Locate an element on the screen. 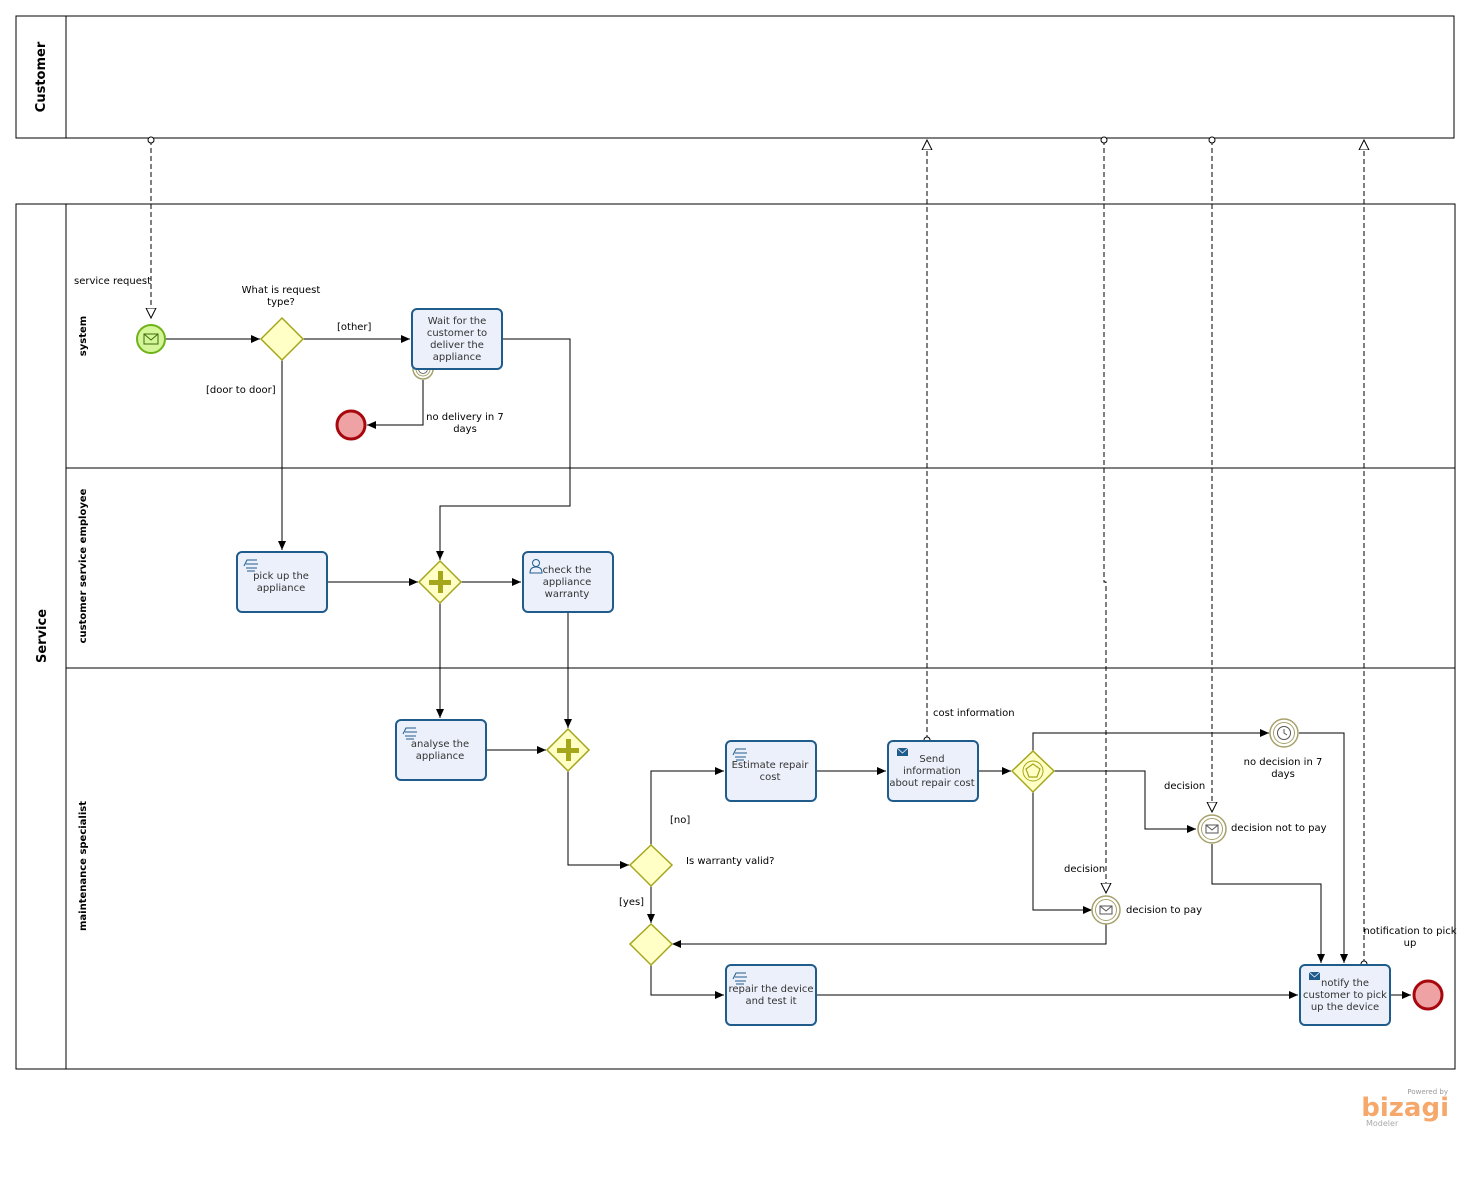 Image resolution: width=1472 pixels, height=1199 pixels. task-analyse-appliance: analyse the appliance is located at coordinates (441, 750).